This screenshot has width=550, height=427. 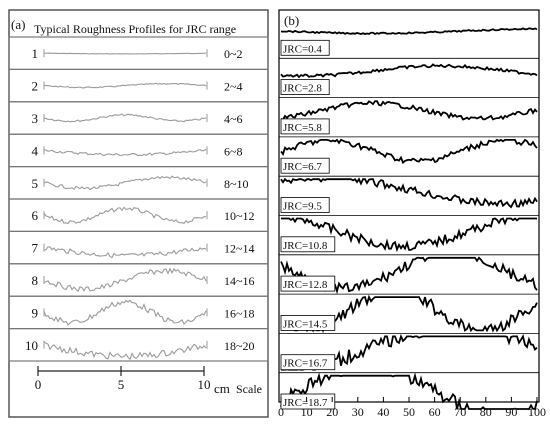 I want to click on jrc-label: JRC=14.5, so click(x=305, y=324).